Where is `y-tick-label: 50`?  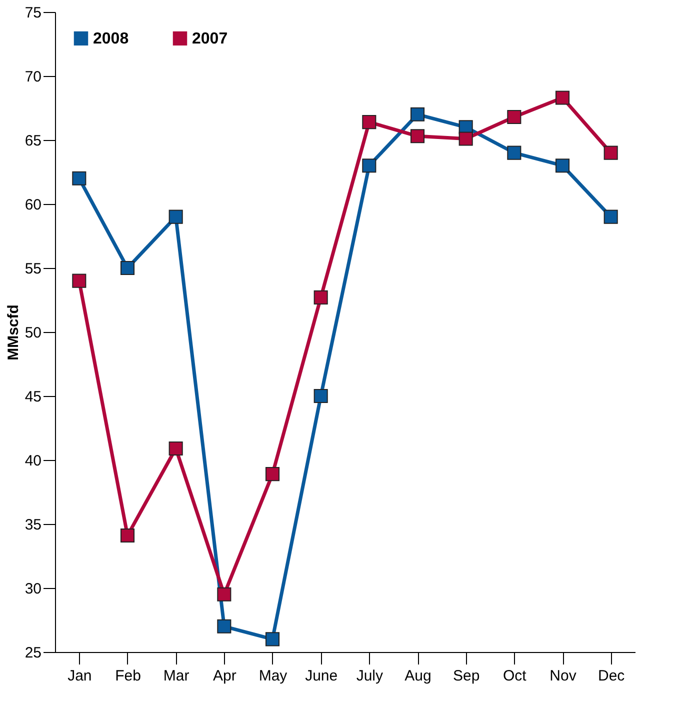 y-tick-label: 50 is located at coordinates (33, 333).